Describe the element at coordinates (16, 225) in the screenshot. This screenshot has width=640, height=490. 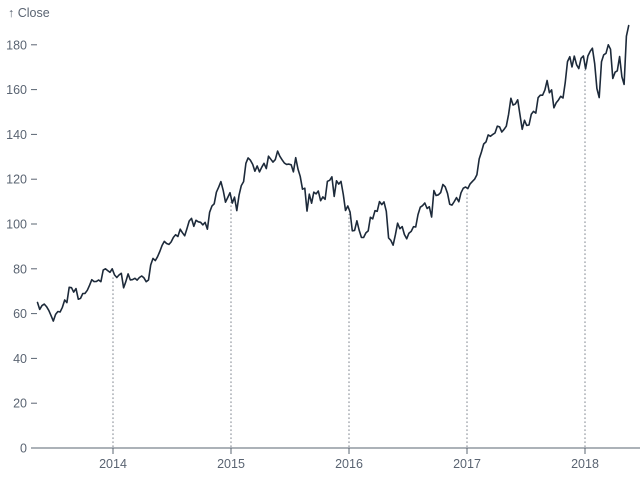
I see `y-tick-label: 100` at that location.